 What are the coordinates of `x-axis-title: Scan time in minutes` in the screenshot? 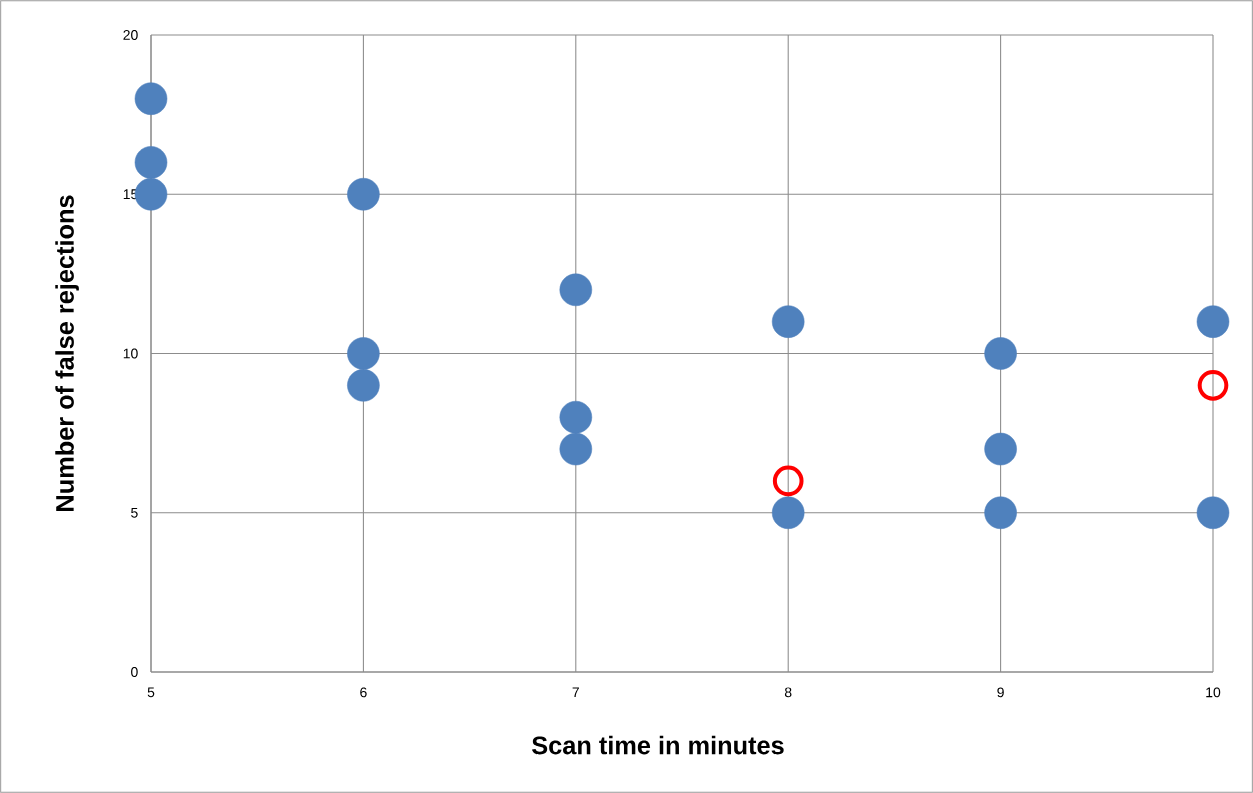 It's located at (658, 745).